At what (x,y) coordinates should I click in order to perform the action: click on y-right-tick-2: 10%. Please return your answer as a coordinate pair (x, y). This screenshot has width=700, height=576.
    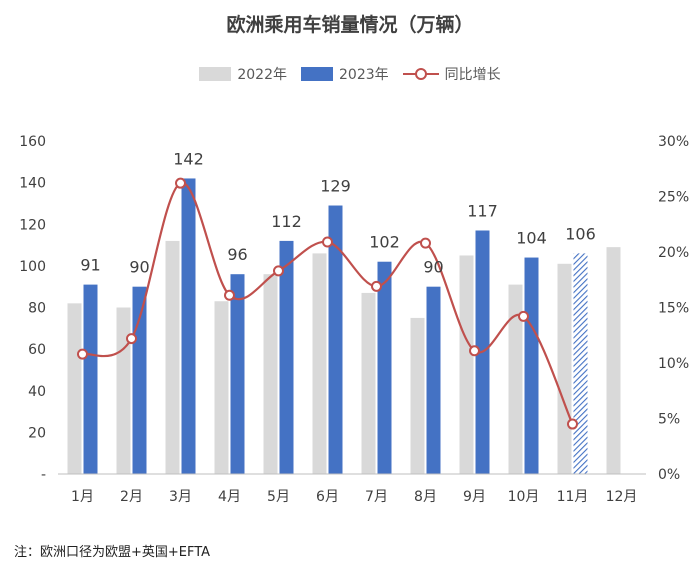
    Looking at the image, I should click on (673, 364).